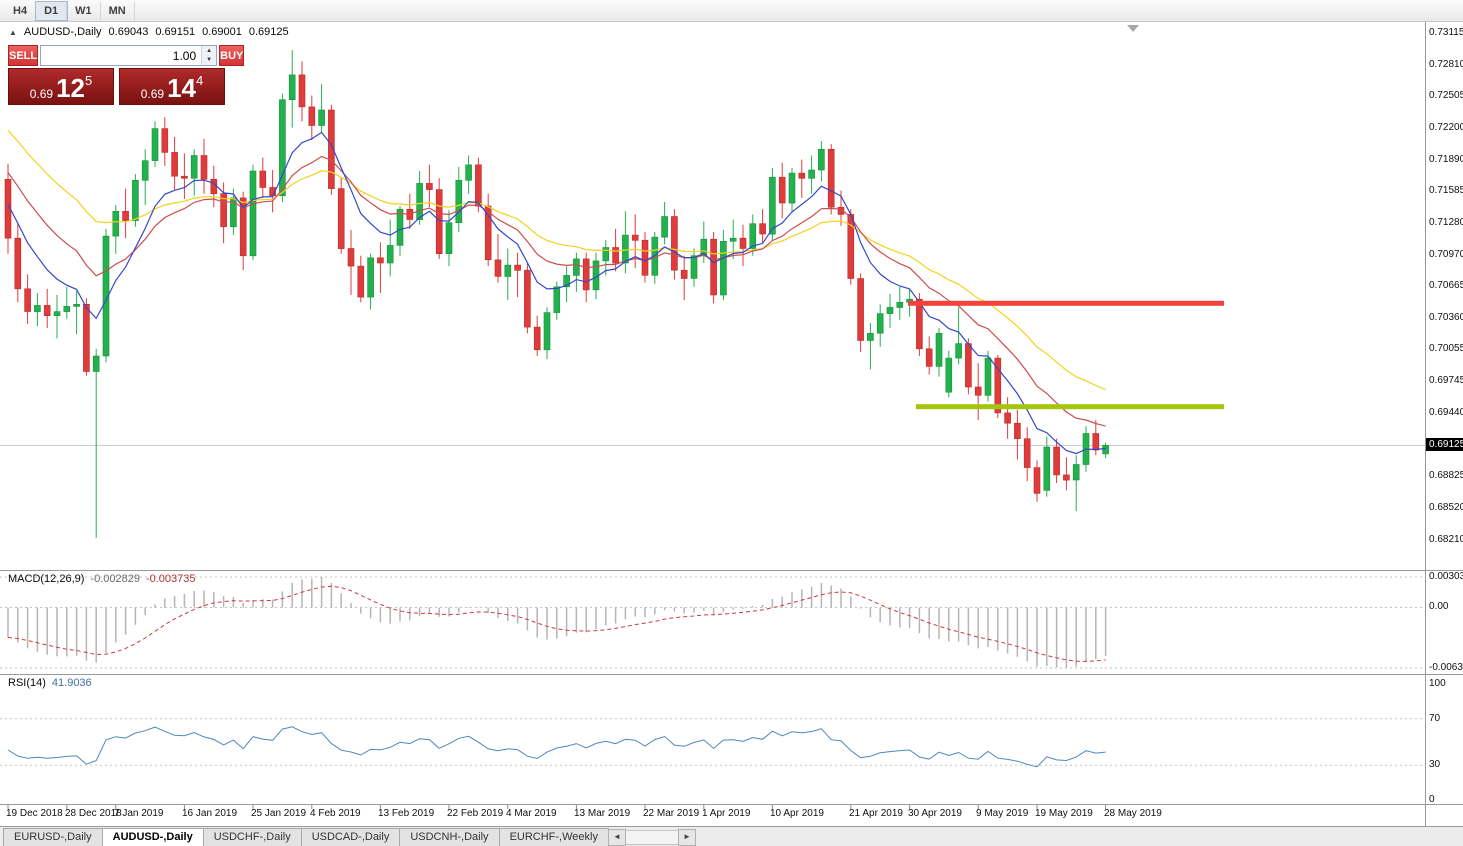  What do you see at coordinates (93, 813) in the screenshot?
I see `date-axis-label: 28 Dec 2018` at bounding box center [93, 813].